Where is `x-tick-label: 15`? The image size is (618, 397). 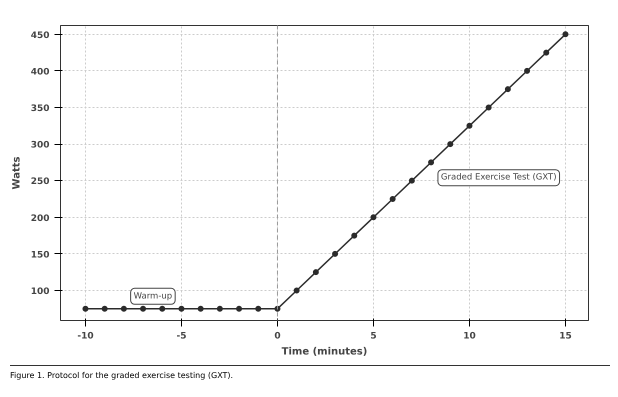 x-tick-label: 15 is located at coordinates (565, 337).